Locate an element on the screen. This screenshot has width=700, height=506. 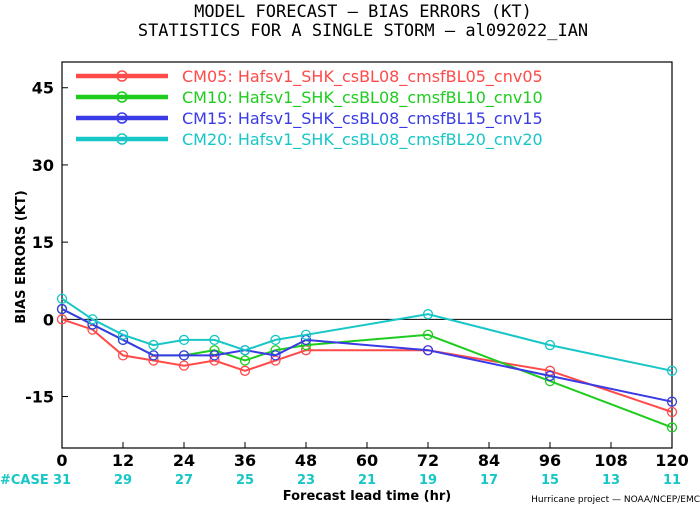
legend-entry: CM10: Hafsv1_SHK_csBL08_cmsfBL10_cnv10 is located at coordinates (362, 98).